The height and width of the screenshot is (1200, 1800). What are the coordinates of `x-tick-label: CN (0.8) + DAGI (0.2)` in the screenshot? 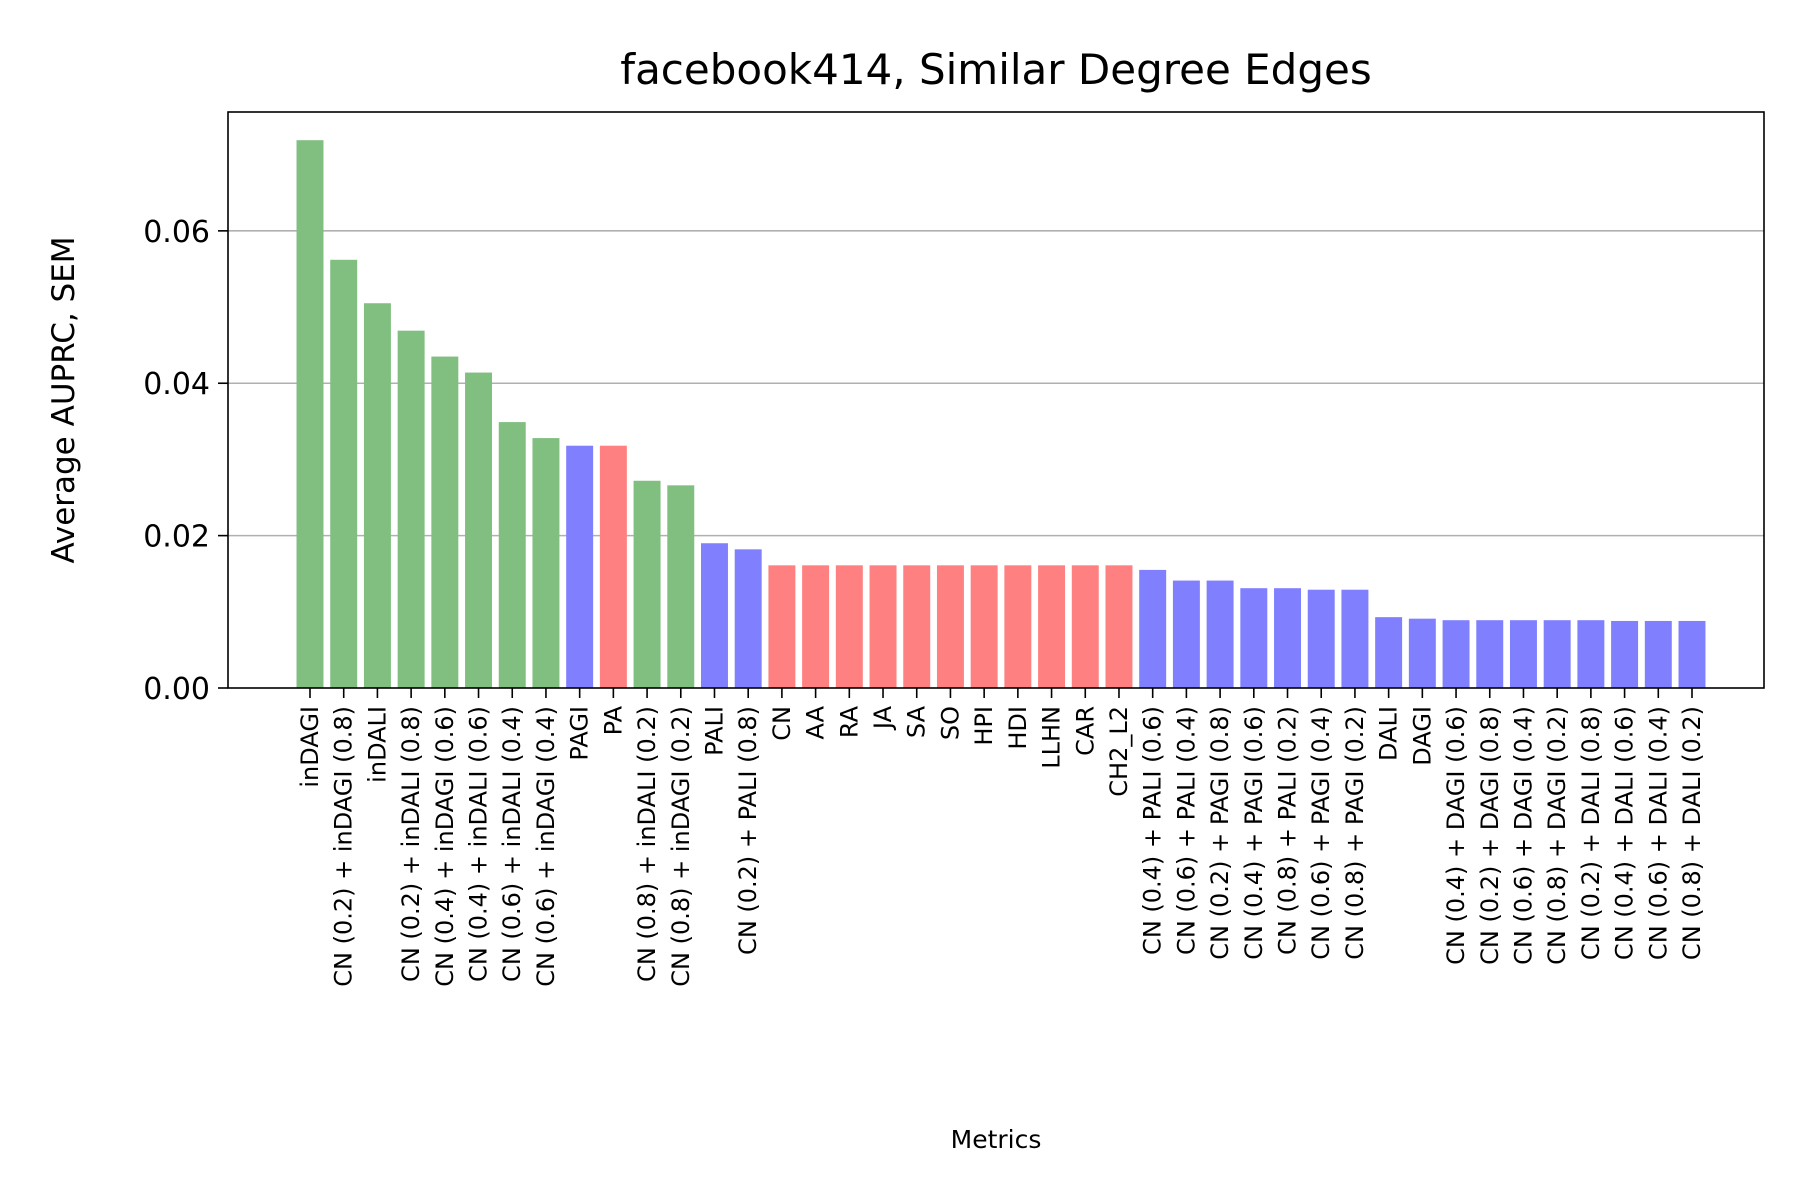 It's located at (1557, 835).